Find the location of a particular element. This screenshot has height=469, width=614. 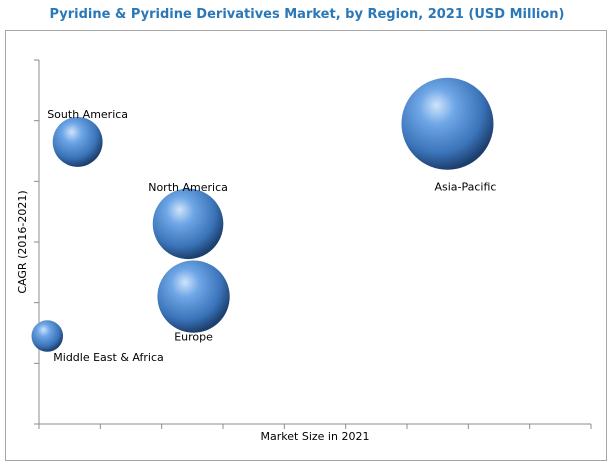

bubble-europe is located at coordinates (193, 296).